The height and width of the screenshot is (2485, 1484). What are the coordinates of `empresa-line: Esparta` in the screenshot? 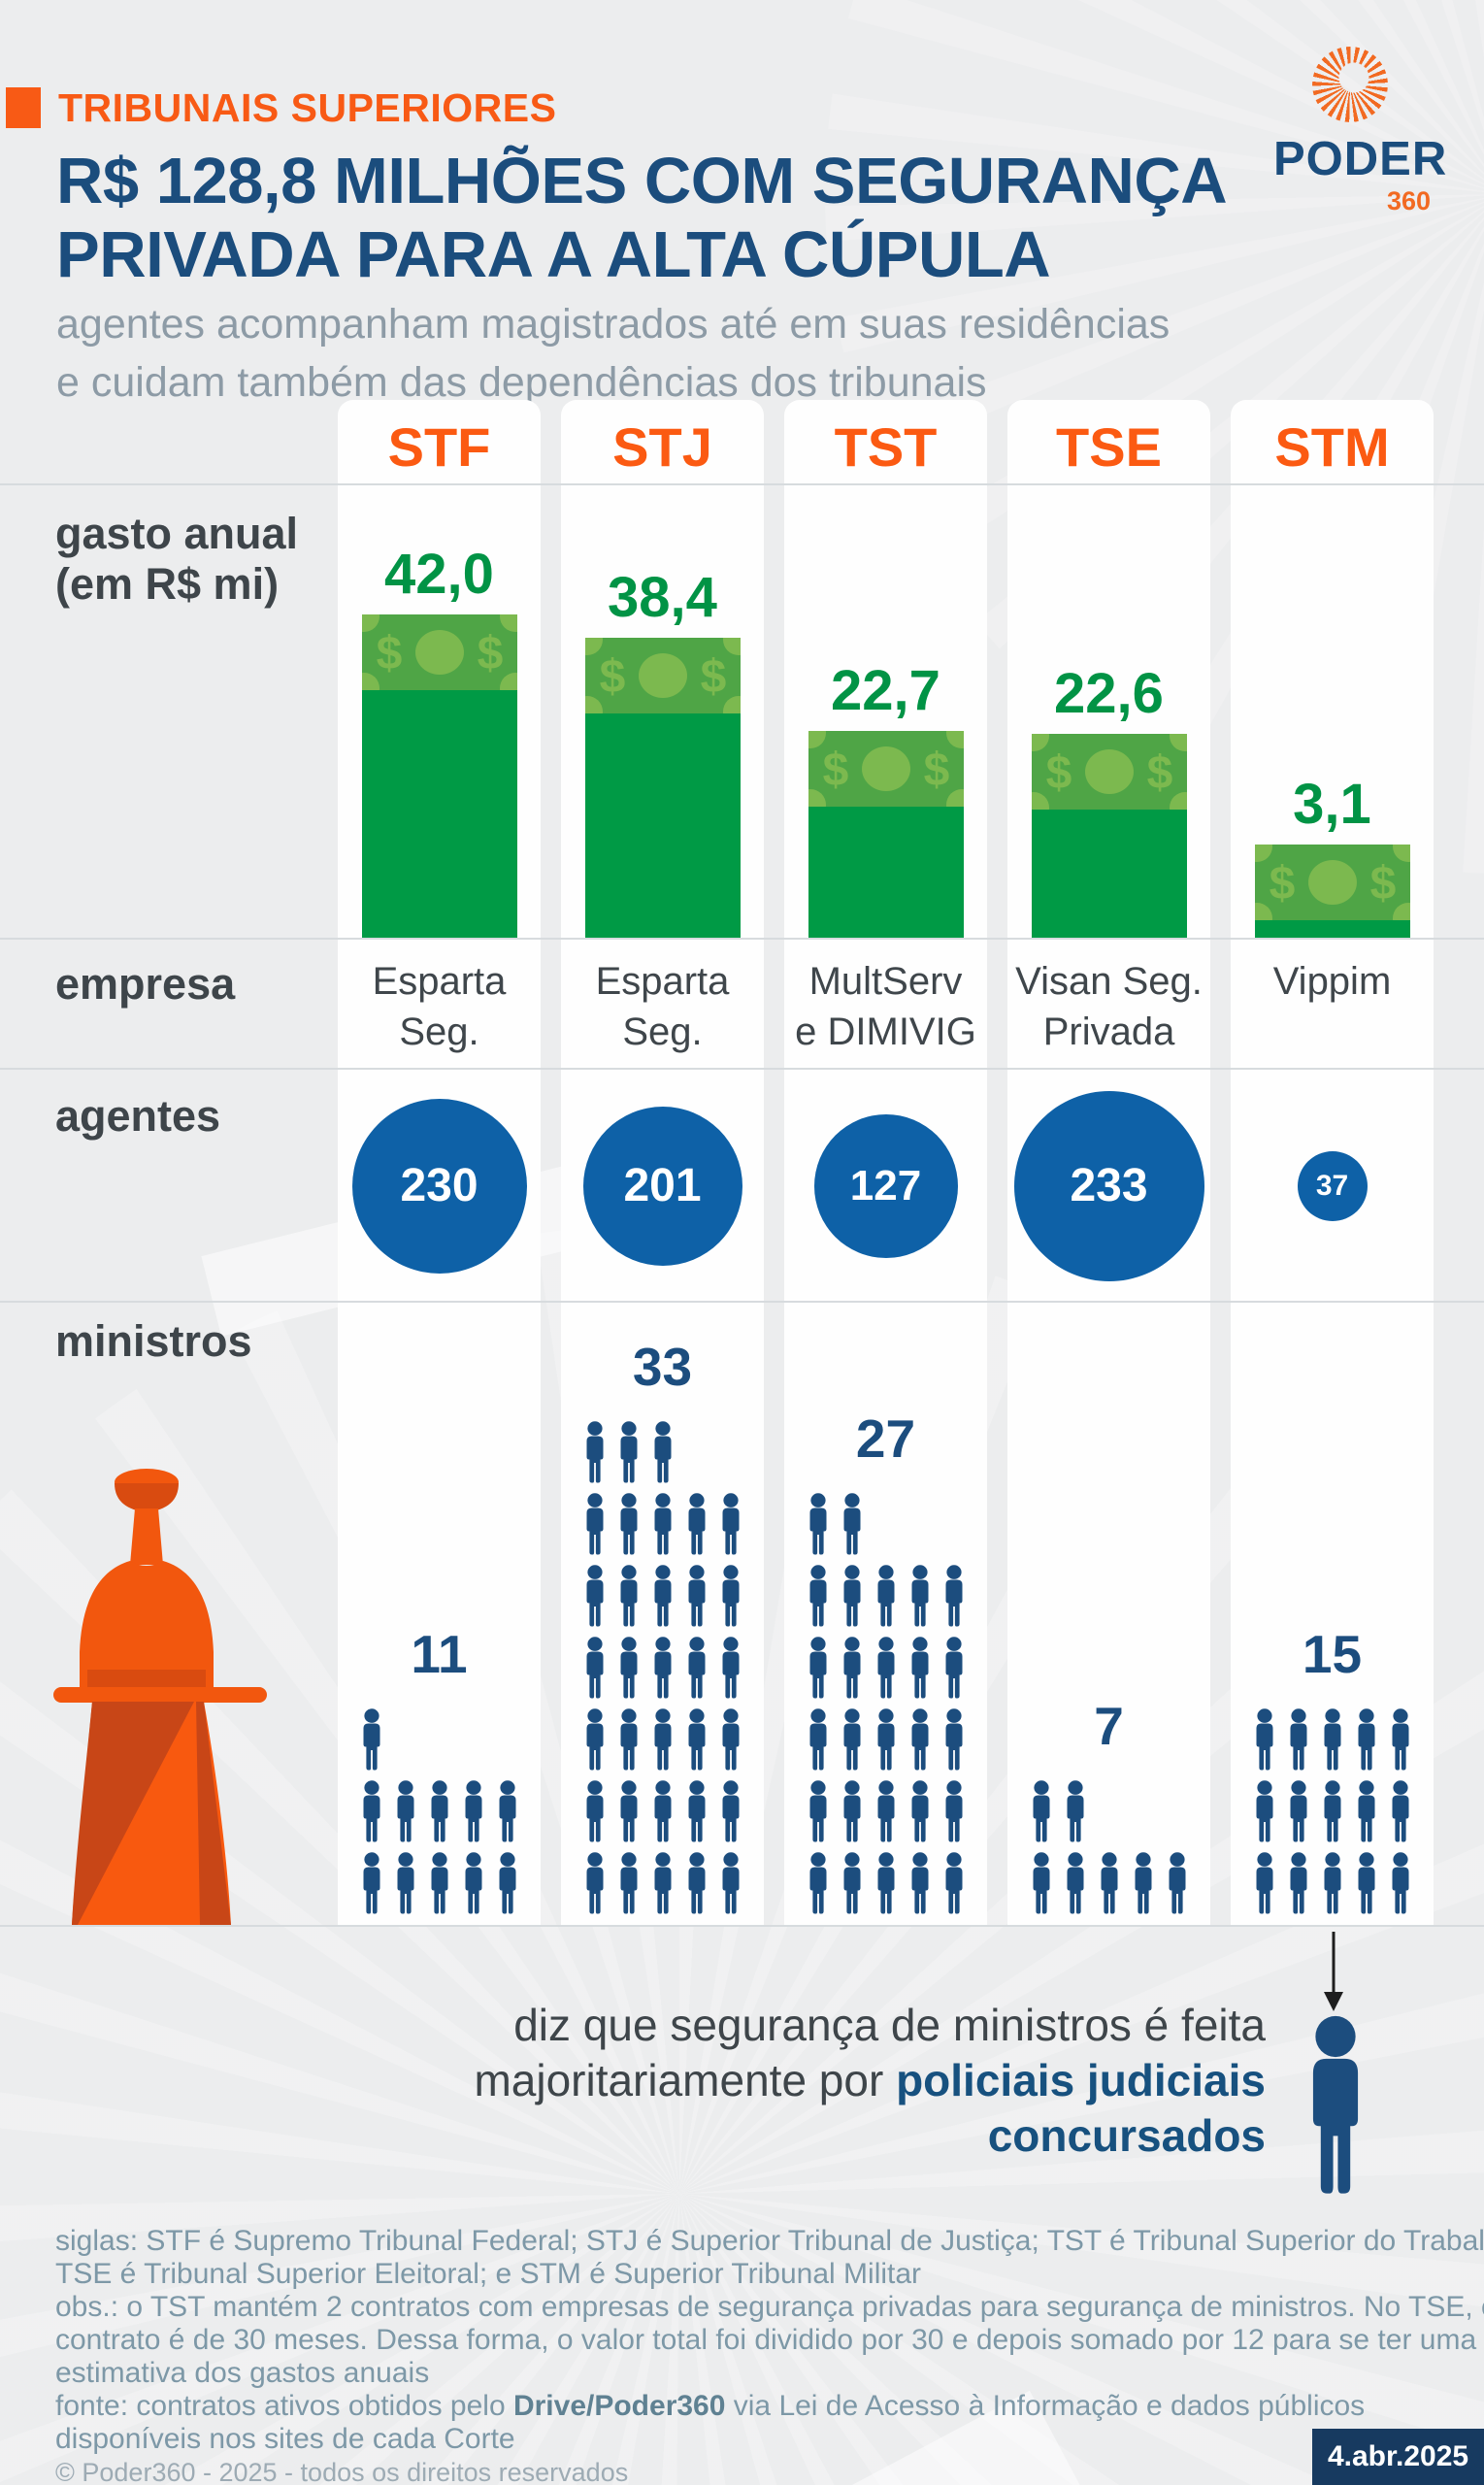 It's located at (662, 982).